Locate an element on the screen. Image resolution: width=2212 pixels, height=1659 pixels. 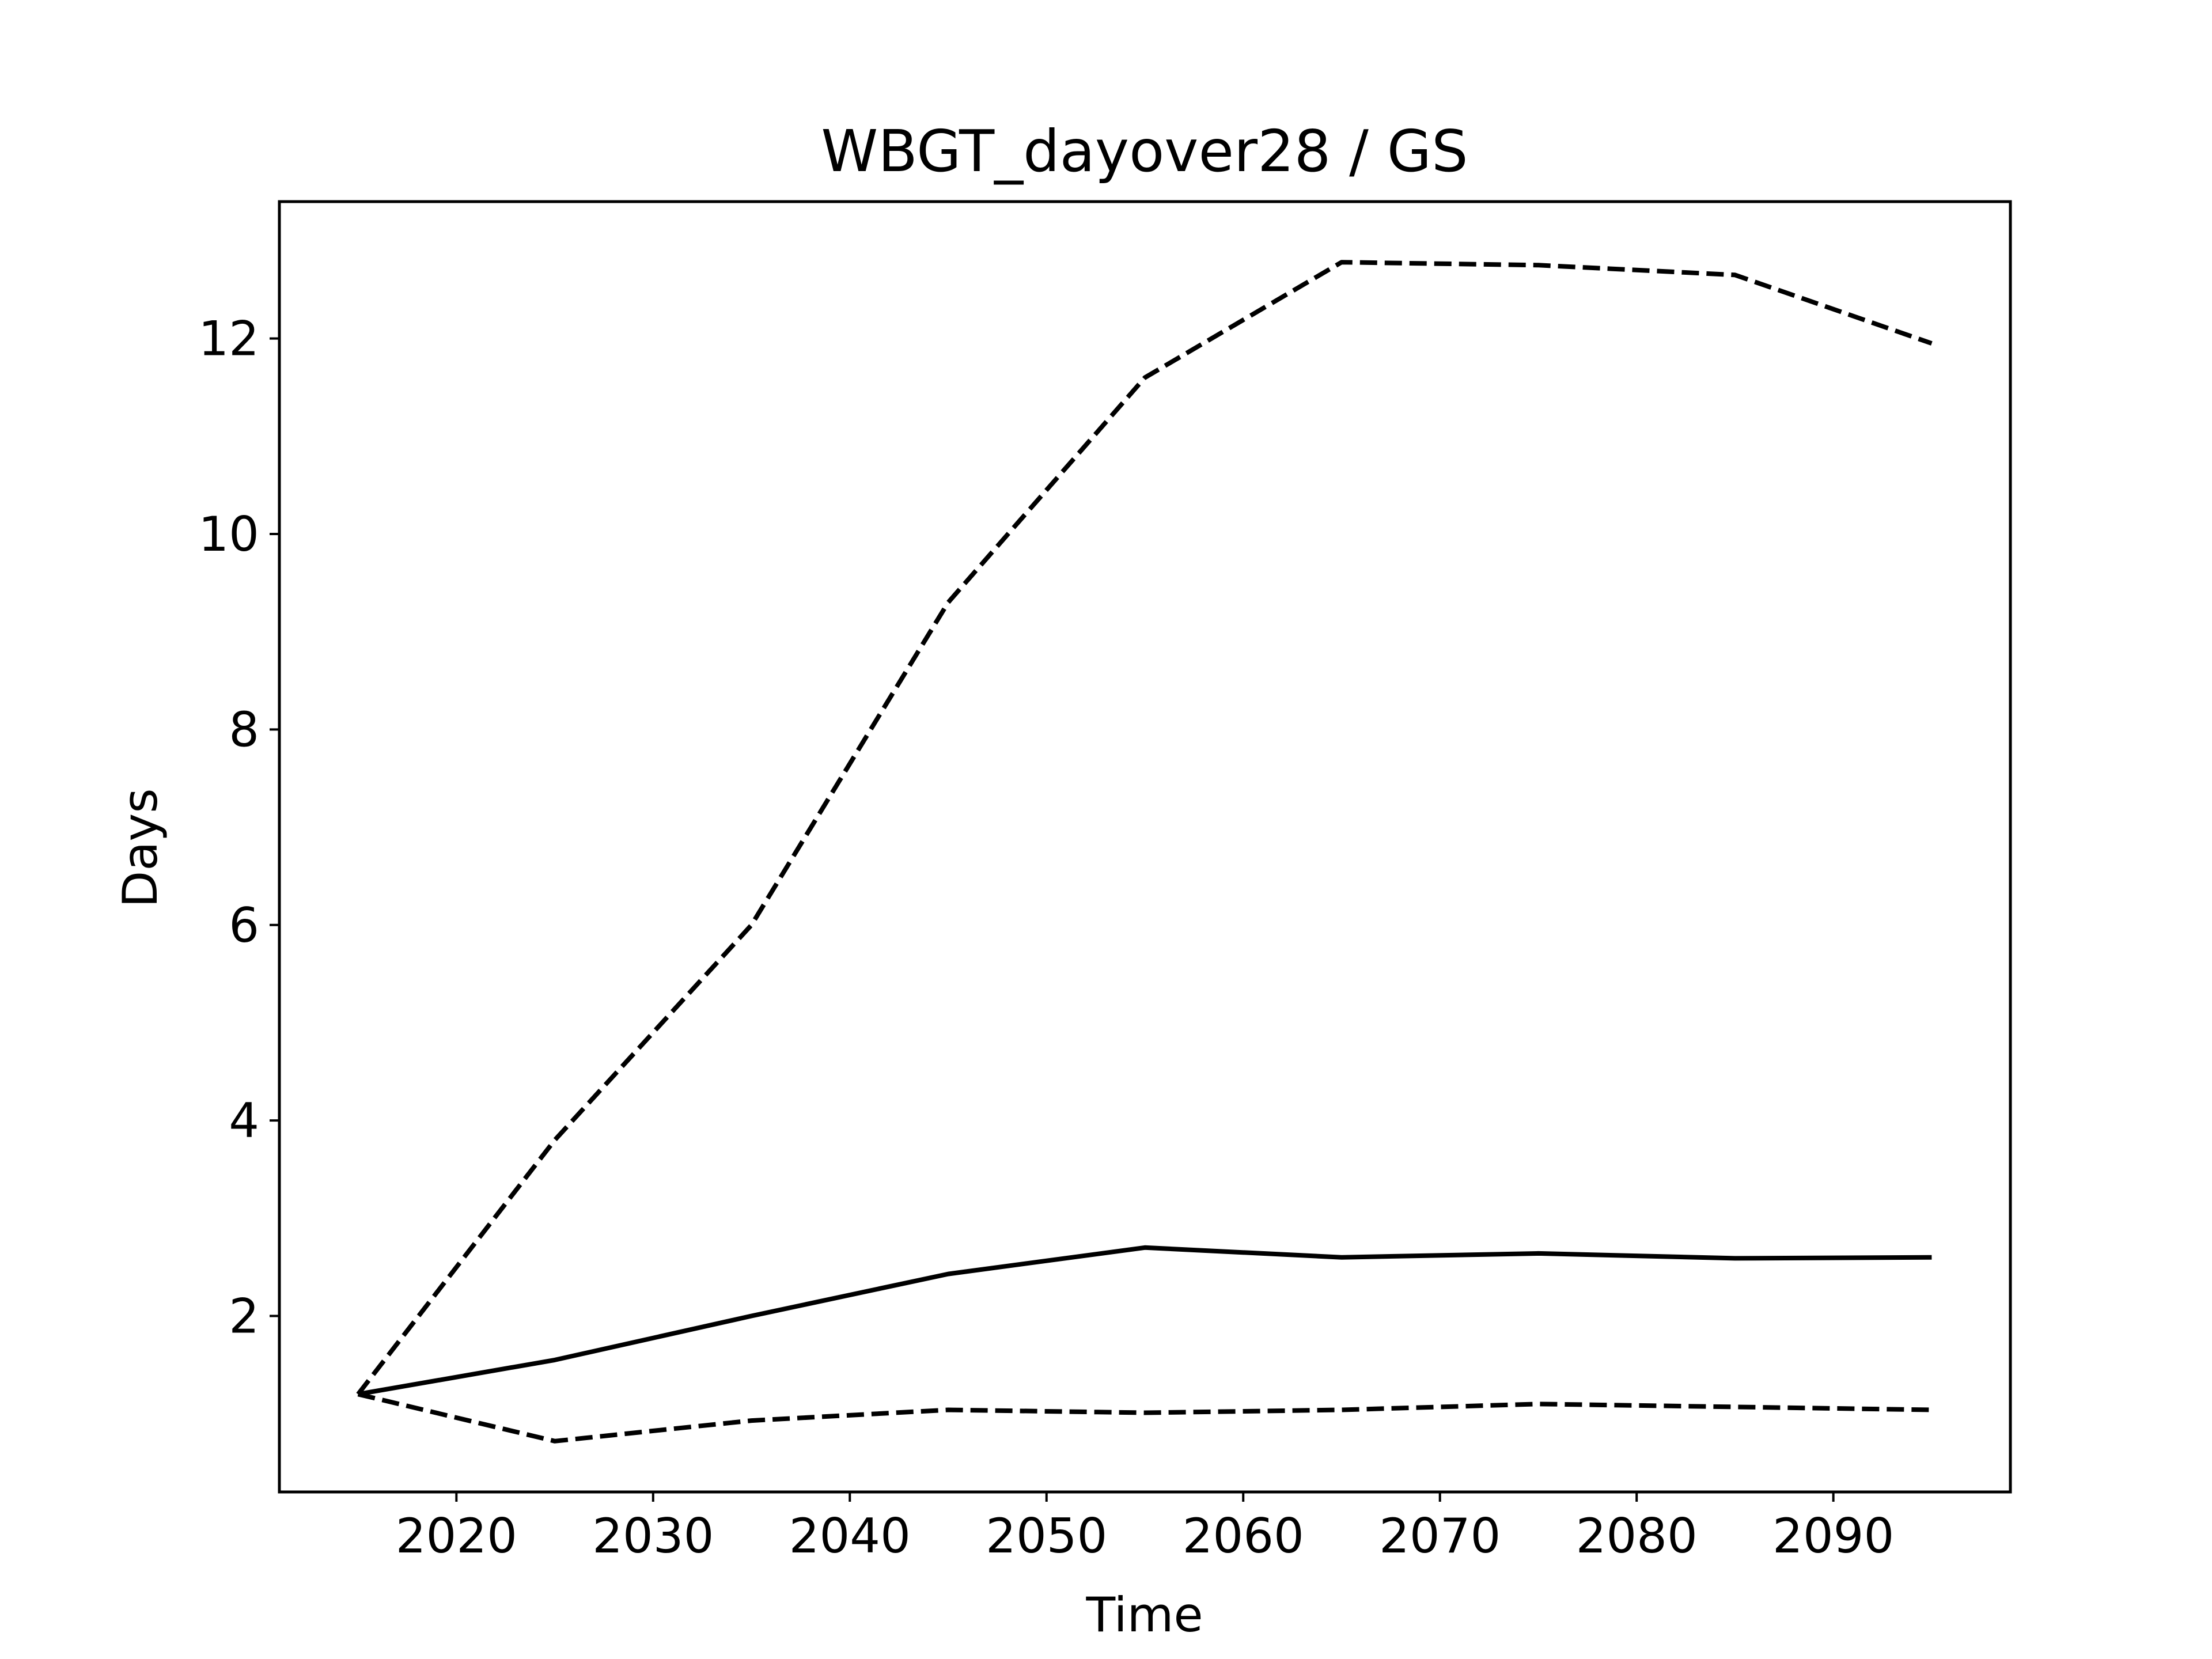
x-axis: 2020 2030 2040 2050 2060 2070 2080 2090 is located at coordinates (1145, 1528).